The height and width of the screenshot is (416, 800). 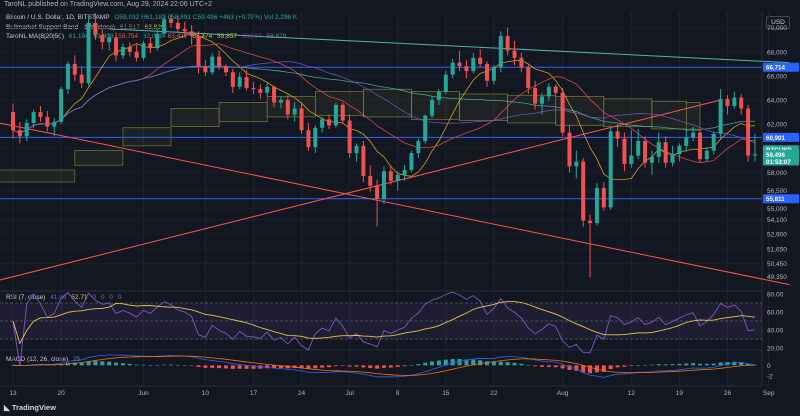 What do you see at coordinates (30, 408) in the screenshot?
I see `footer-brand: ◣ TradingView` at bounding box center [30, 408].